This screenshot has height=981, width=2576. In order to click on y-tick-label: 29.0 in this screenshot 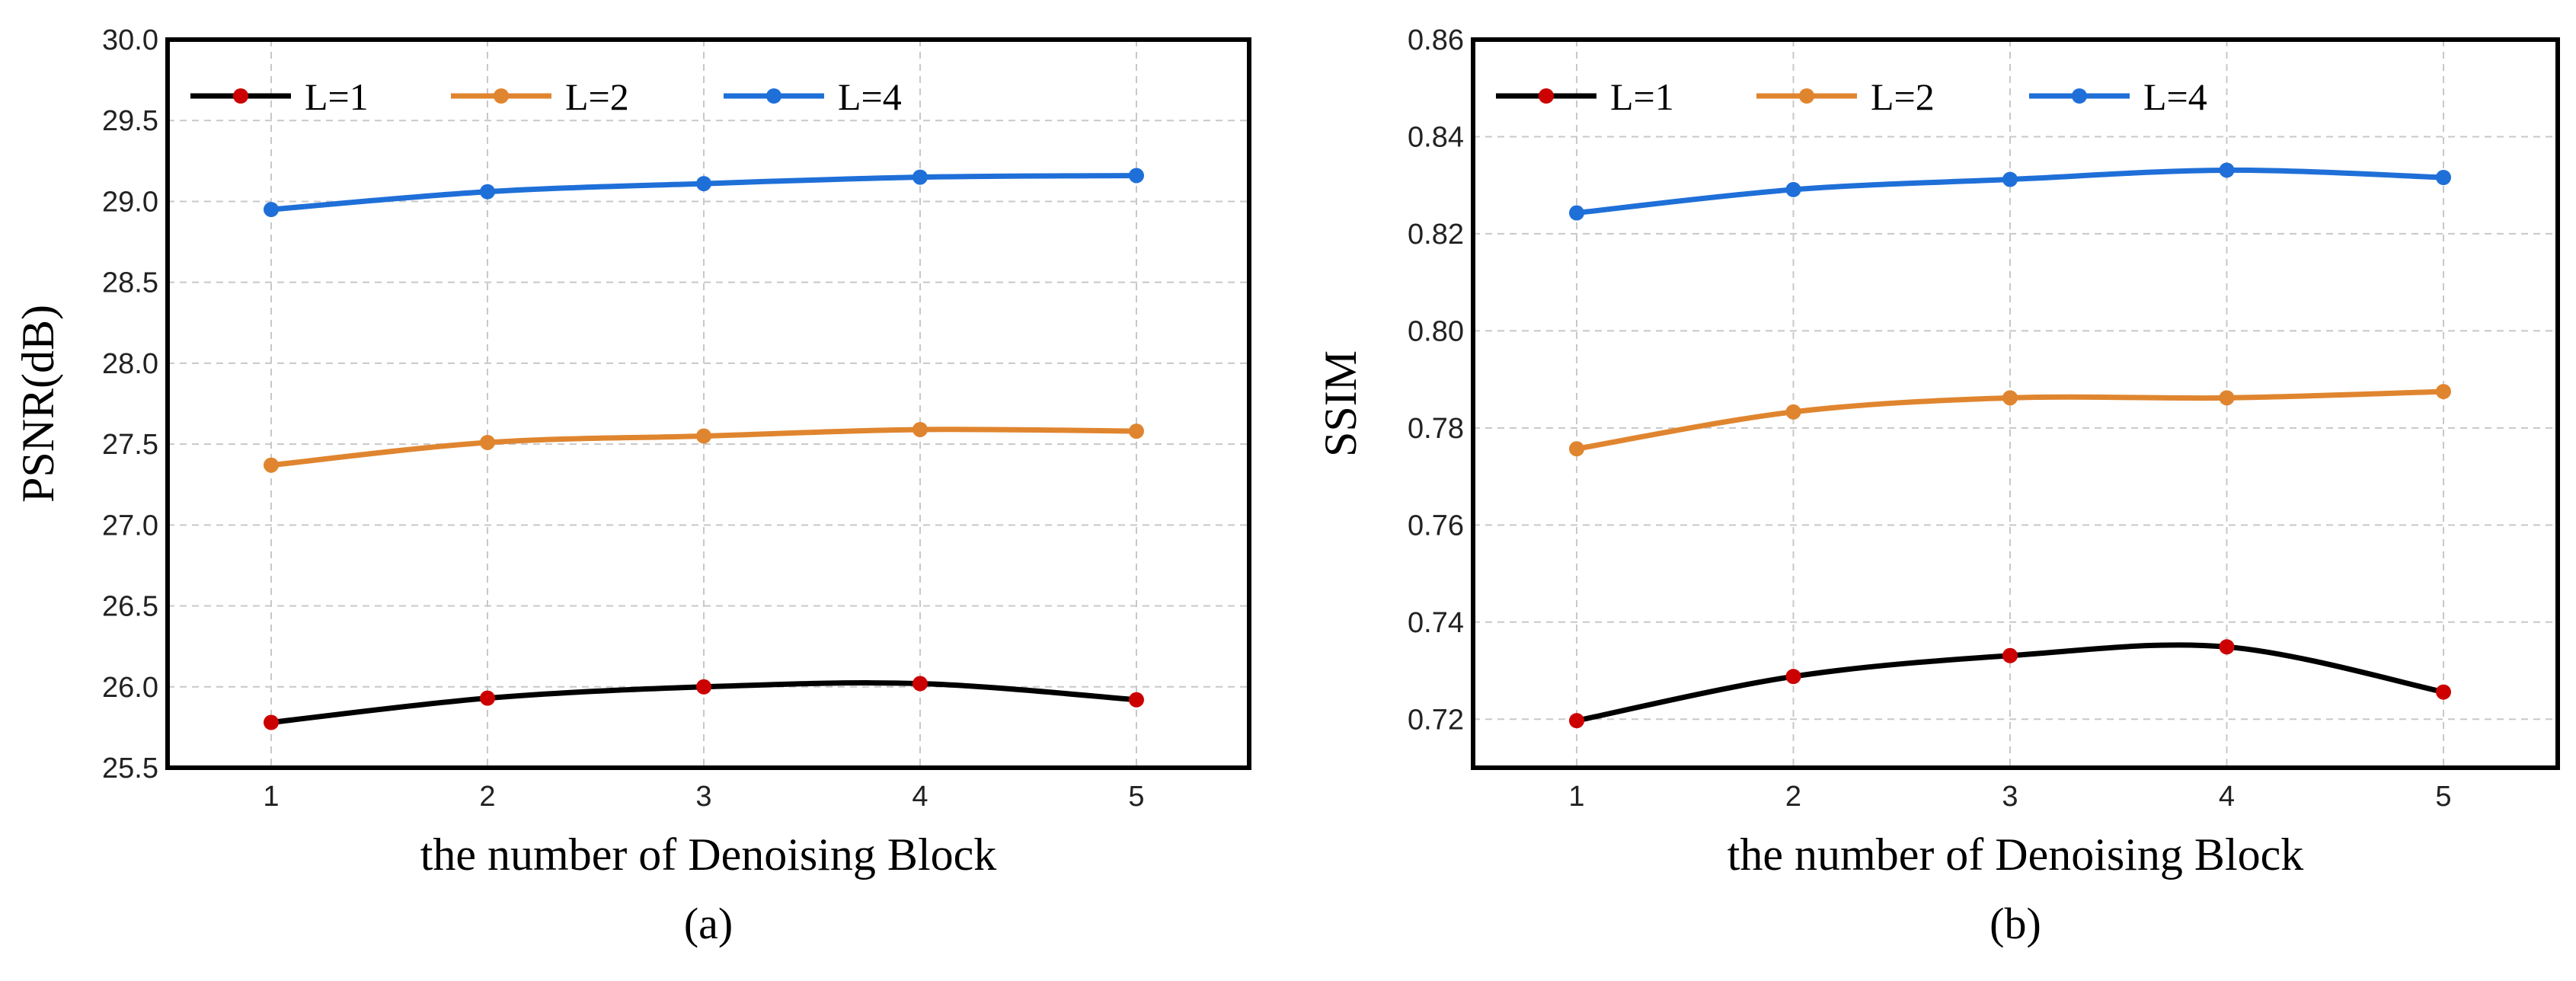, I will do `click(130, 202)`.